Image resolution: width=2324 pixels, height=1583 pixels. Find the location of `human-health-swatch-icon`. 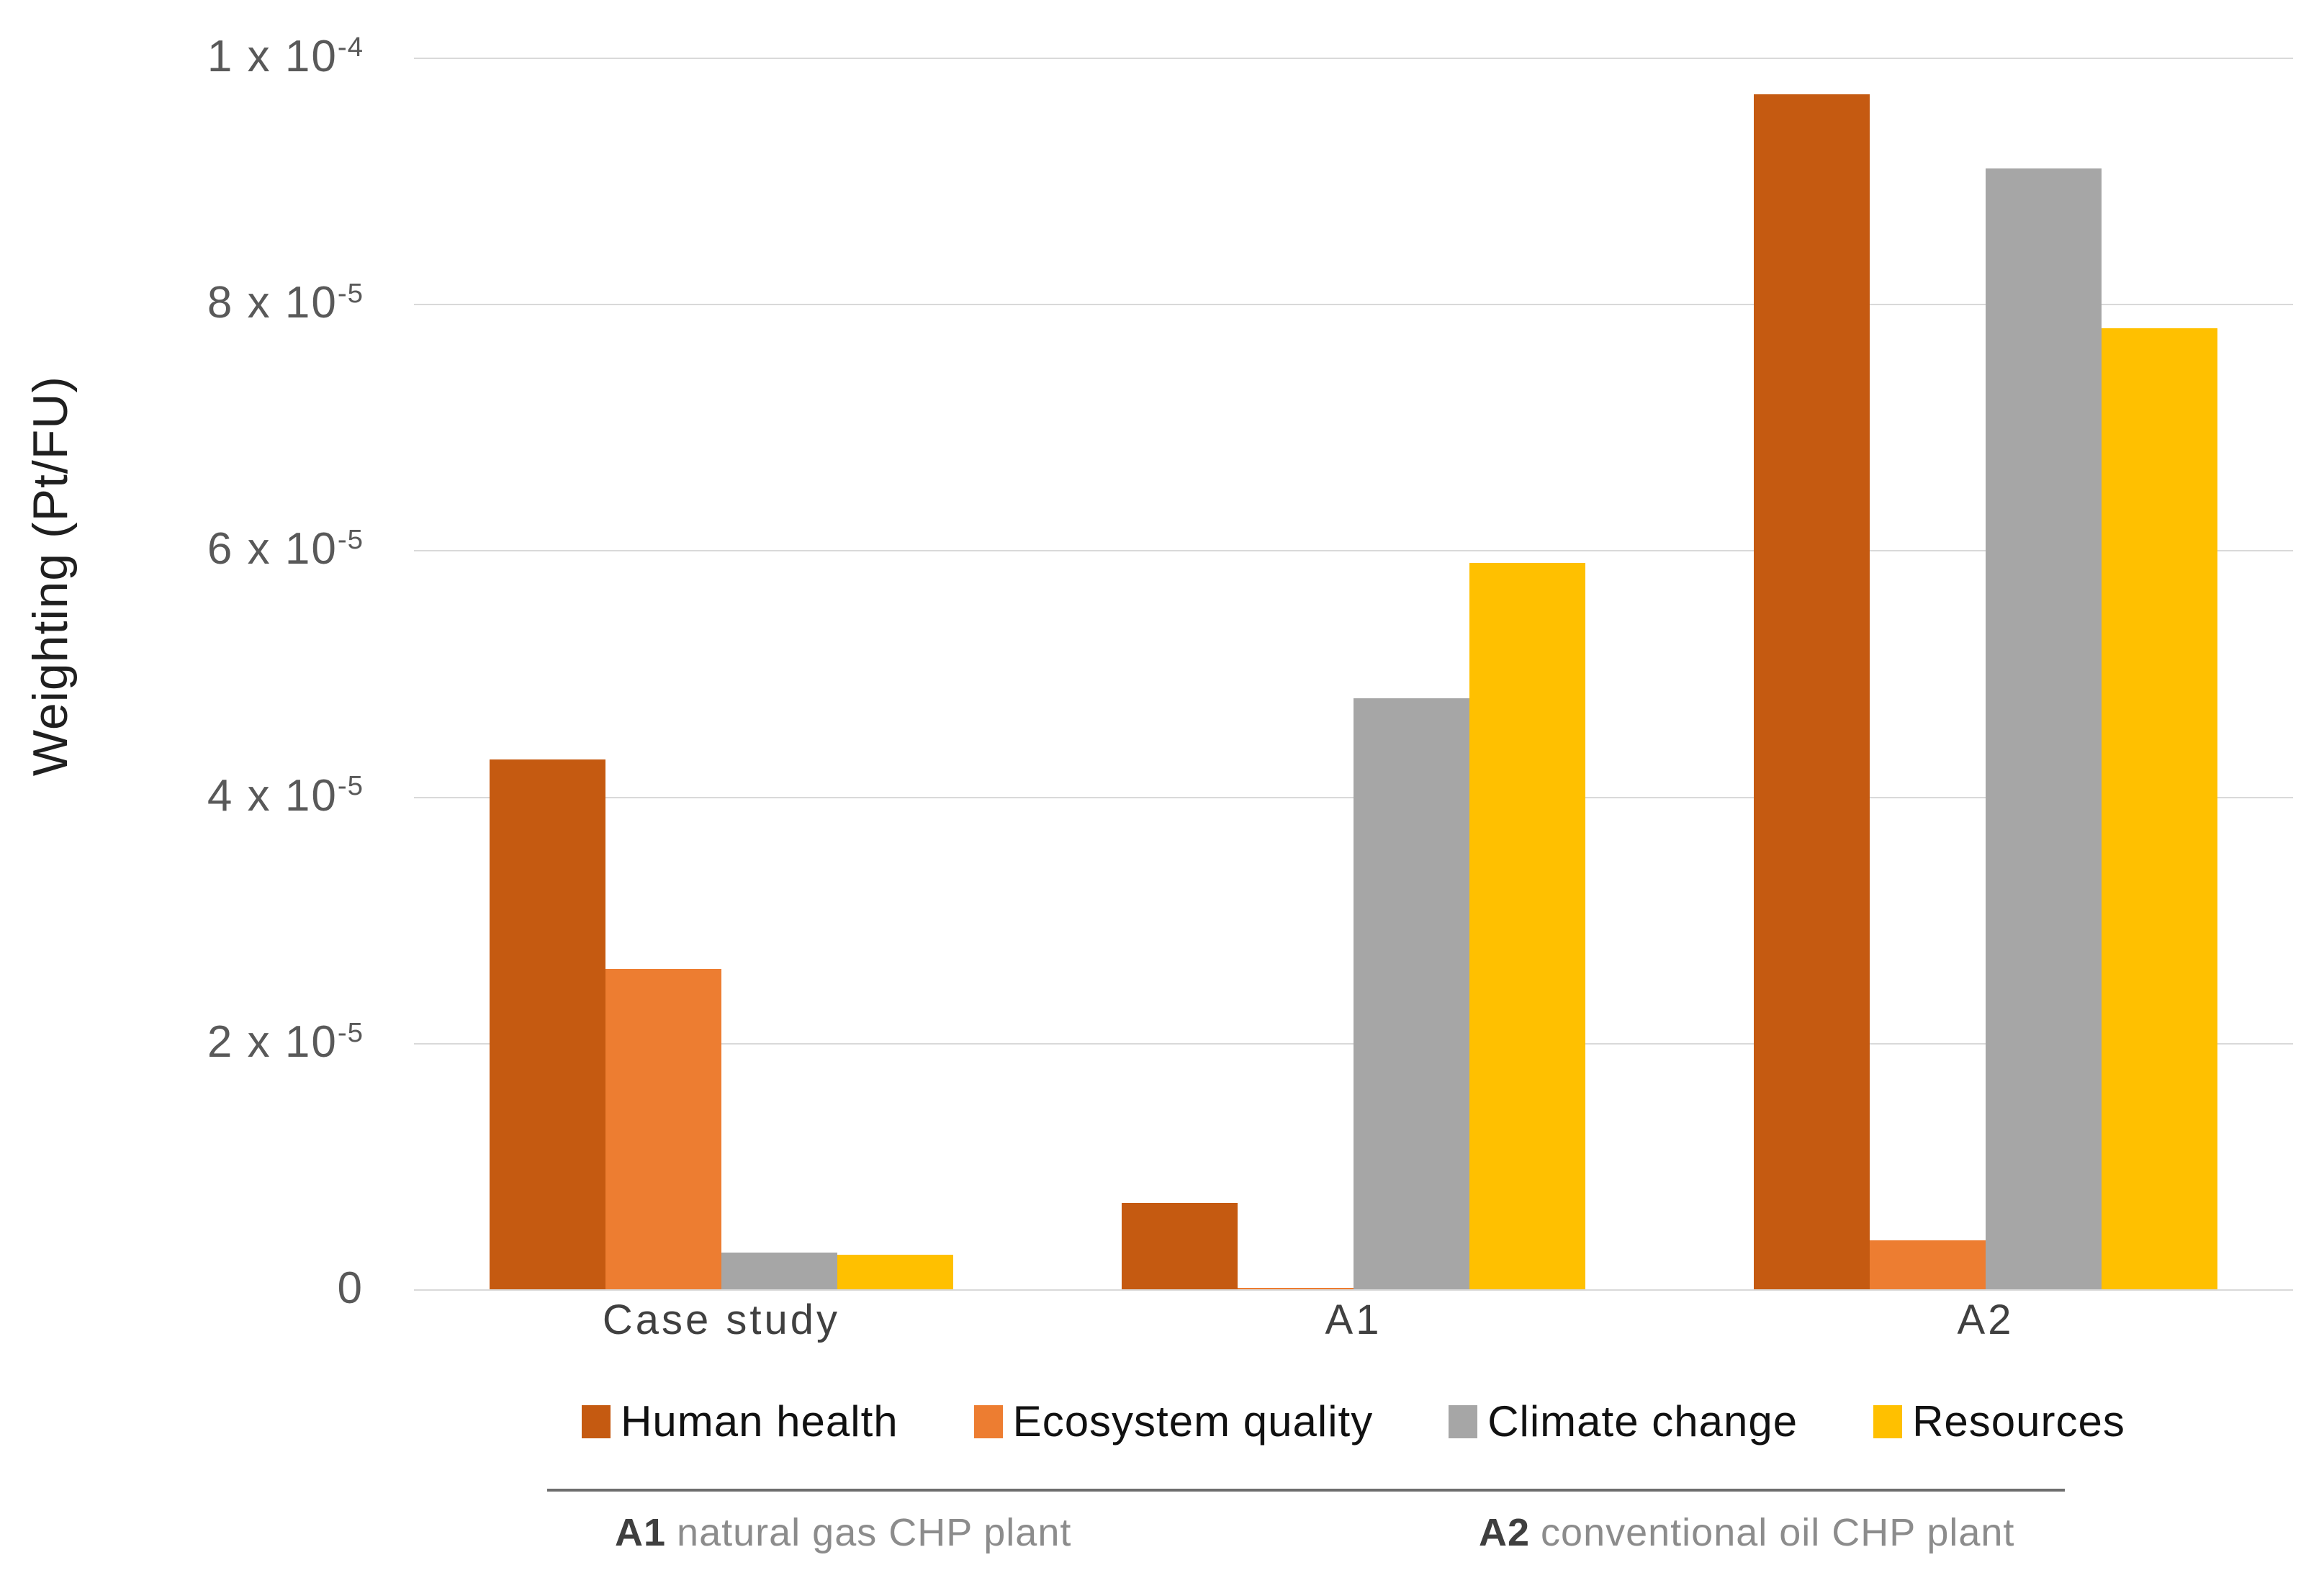

human-health-swatch-icon is located at coordinates (596, 1421).